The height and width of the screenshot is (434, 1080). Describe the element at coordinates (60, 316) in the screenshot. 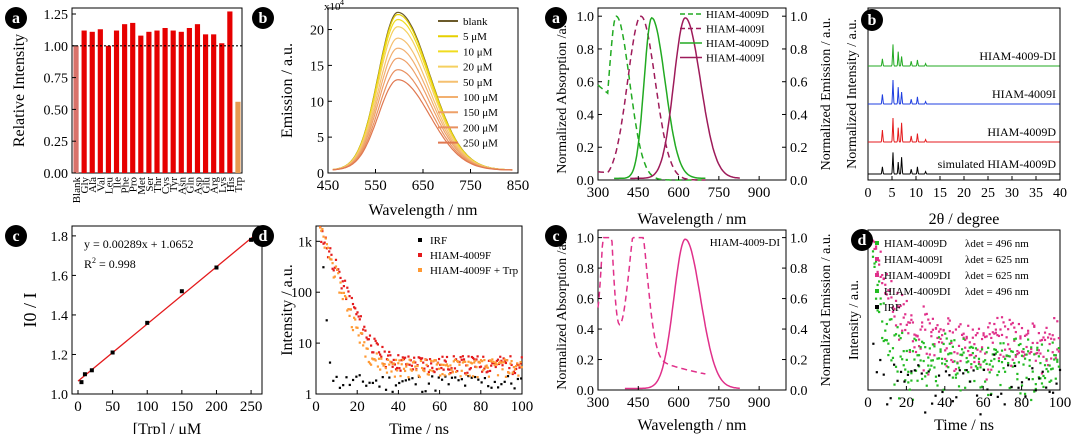

I see `y-tick-label: 1.4` at that location.